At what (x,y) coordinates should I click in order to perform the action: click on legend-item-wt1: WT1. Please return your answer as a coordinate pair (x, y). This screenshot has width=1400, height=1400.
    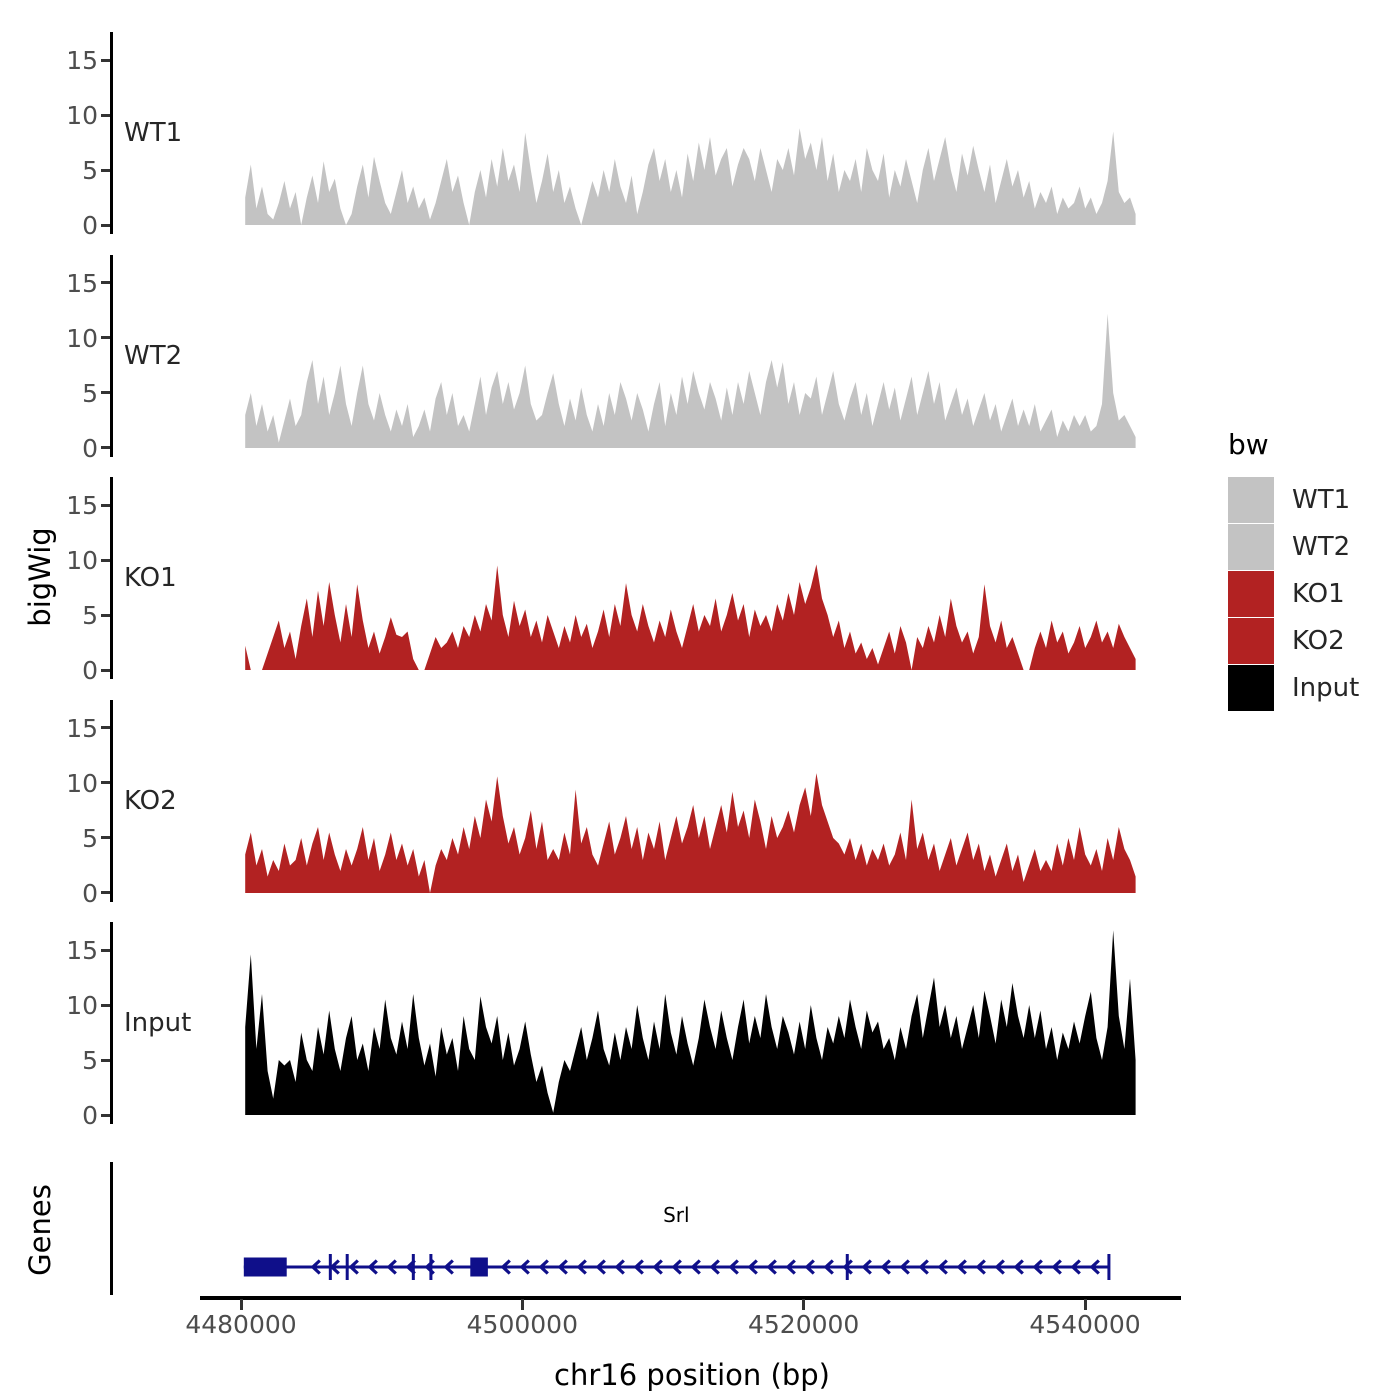
    Looking at the image, I should click on (1293, 500).